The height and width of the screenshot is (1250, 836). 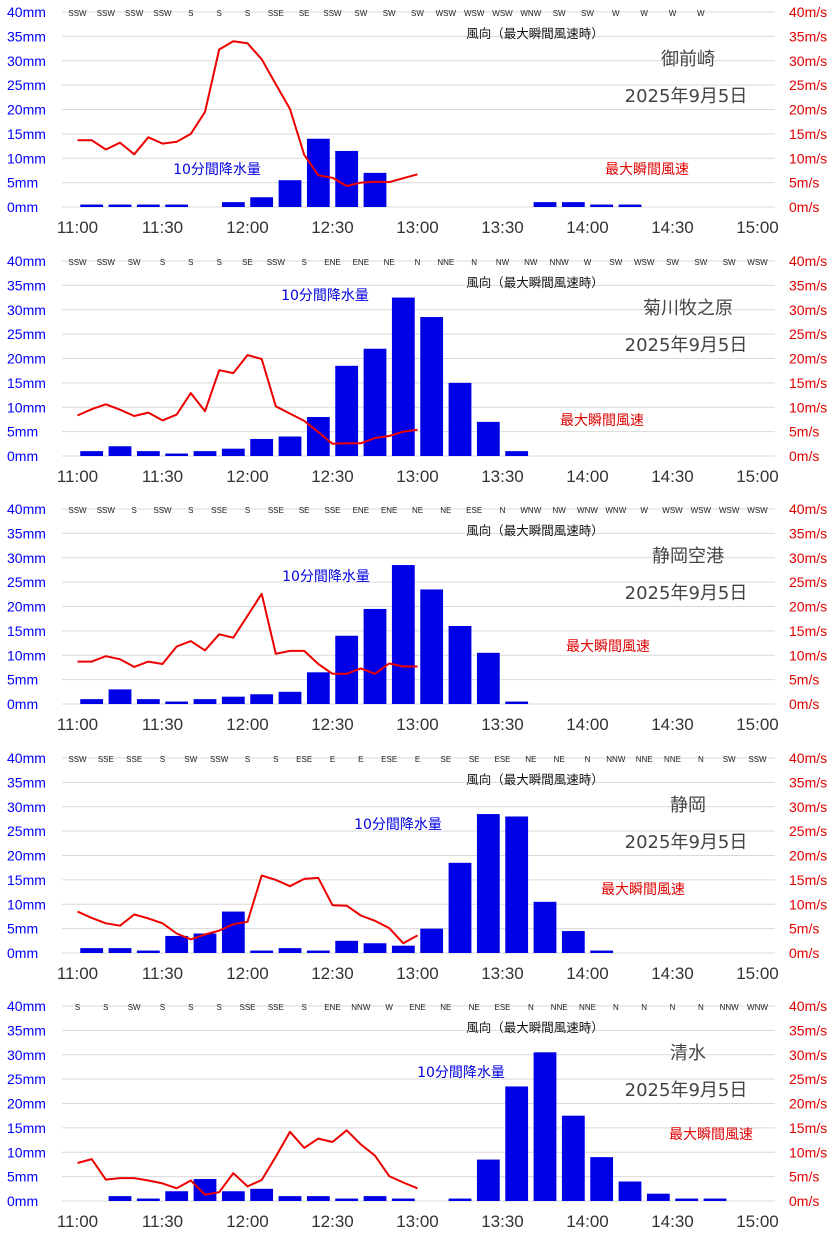 I want to click on wind-direction-label: NNE, so click(x=672, y=759).